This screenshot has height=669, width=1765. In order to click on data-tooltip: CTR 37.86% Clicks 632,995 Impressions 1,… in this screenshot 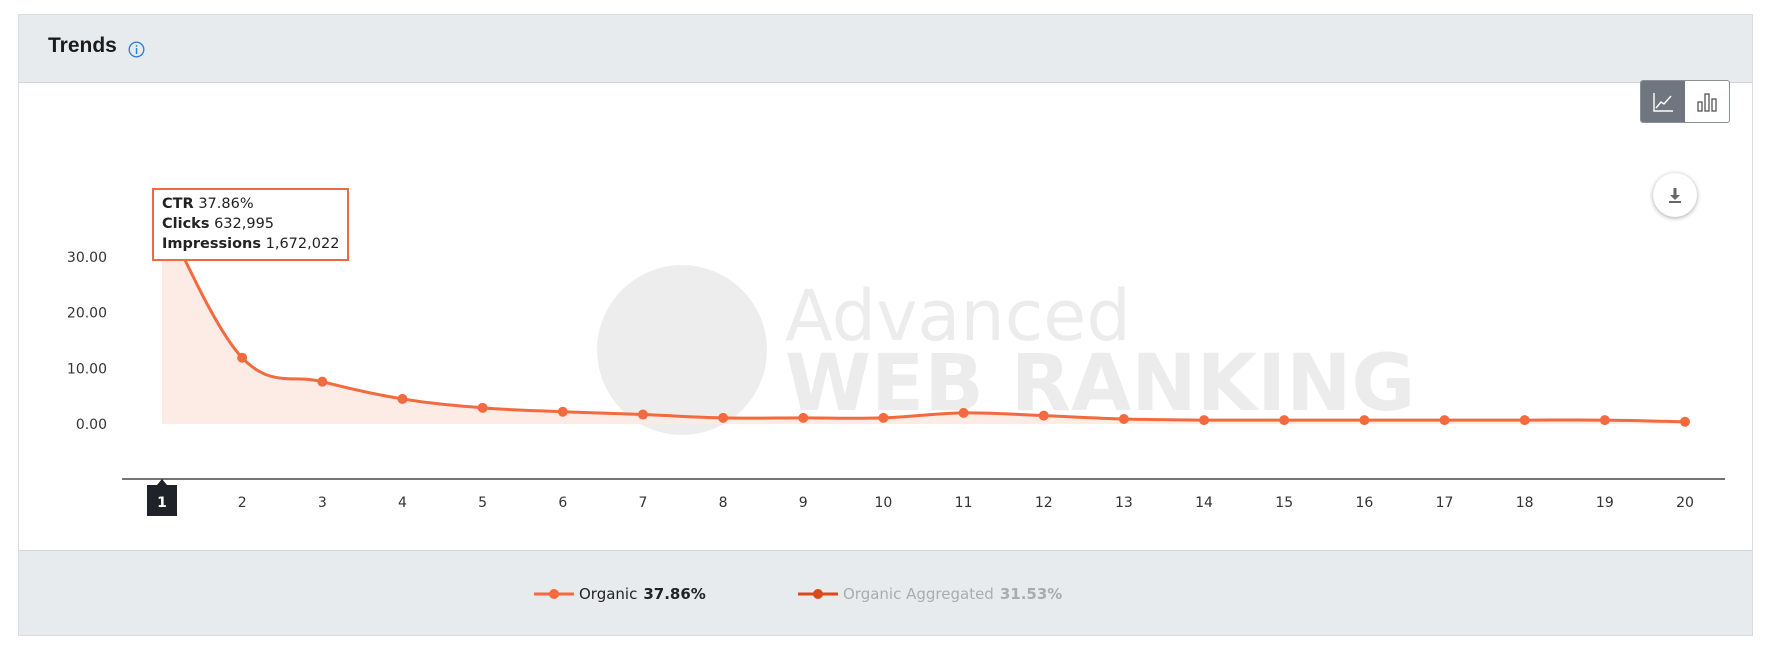, I will do `click(251, 224)`.